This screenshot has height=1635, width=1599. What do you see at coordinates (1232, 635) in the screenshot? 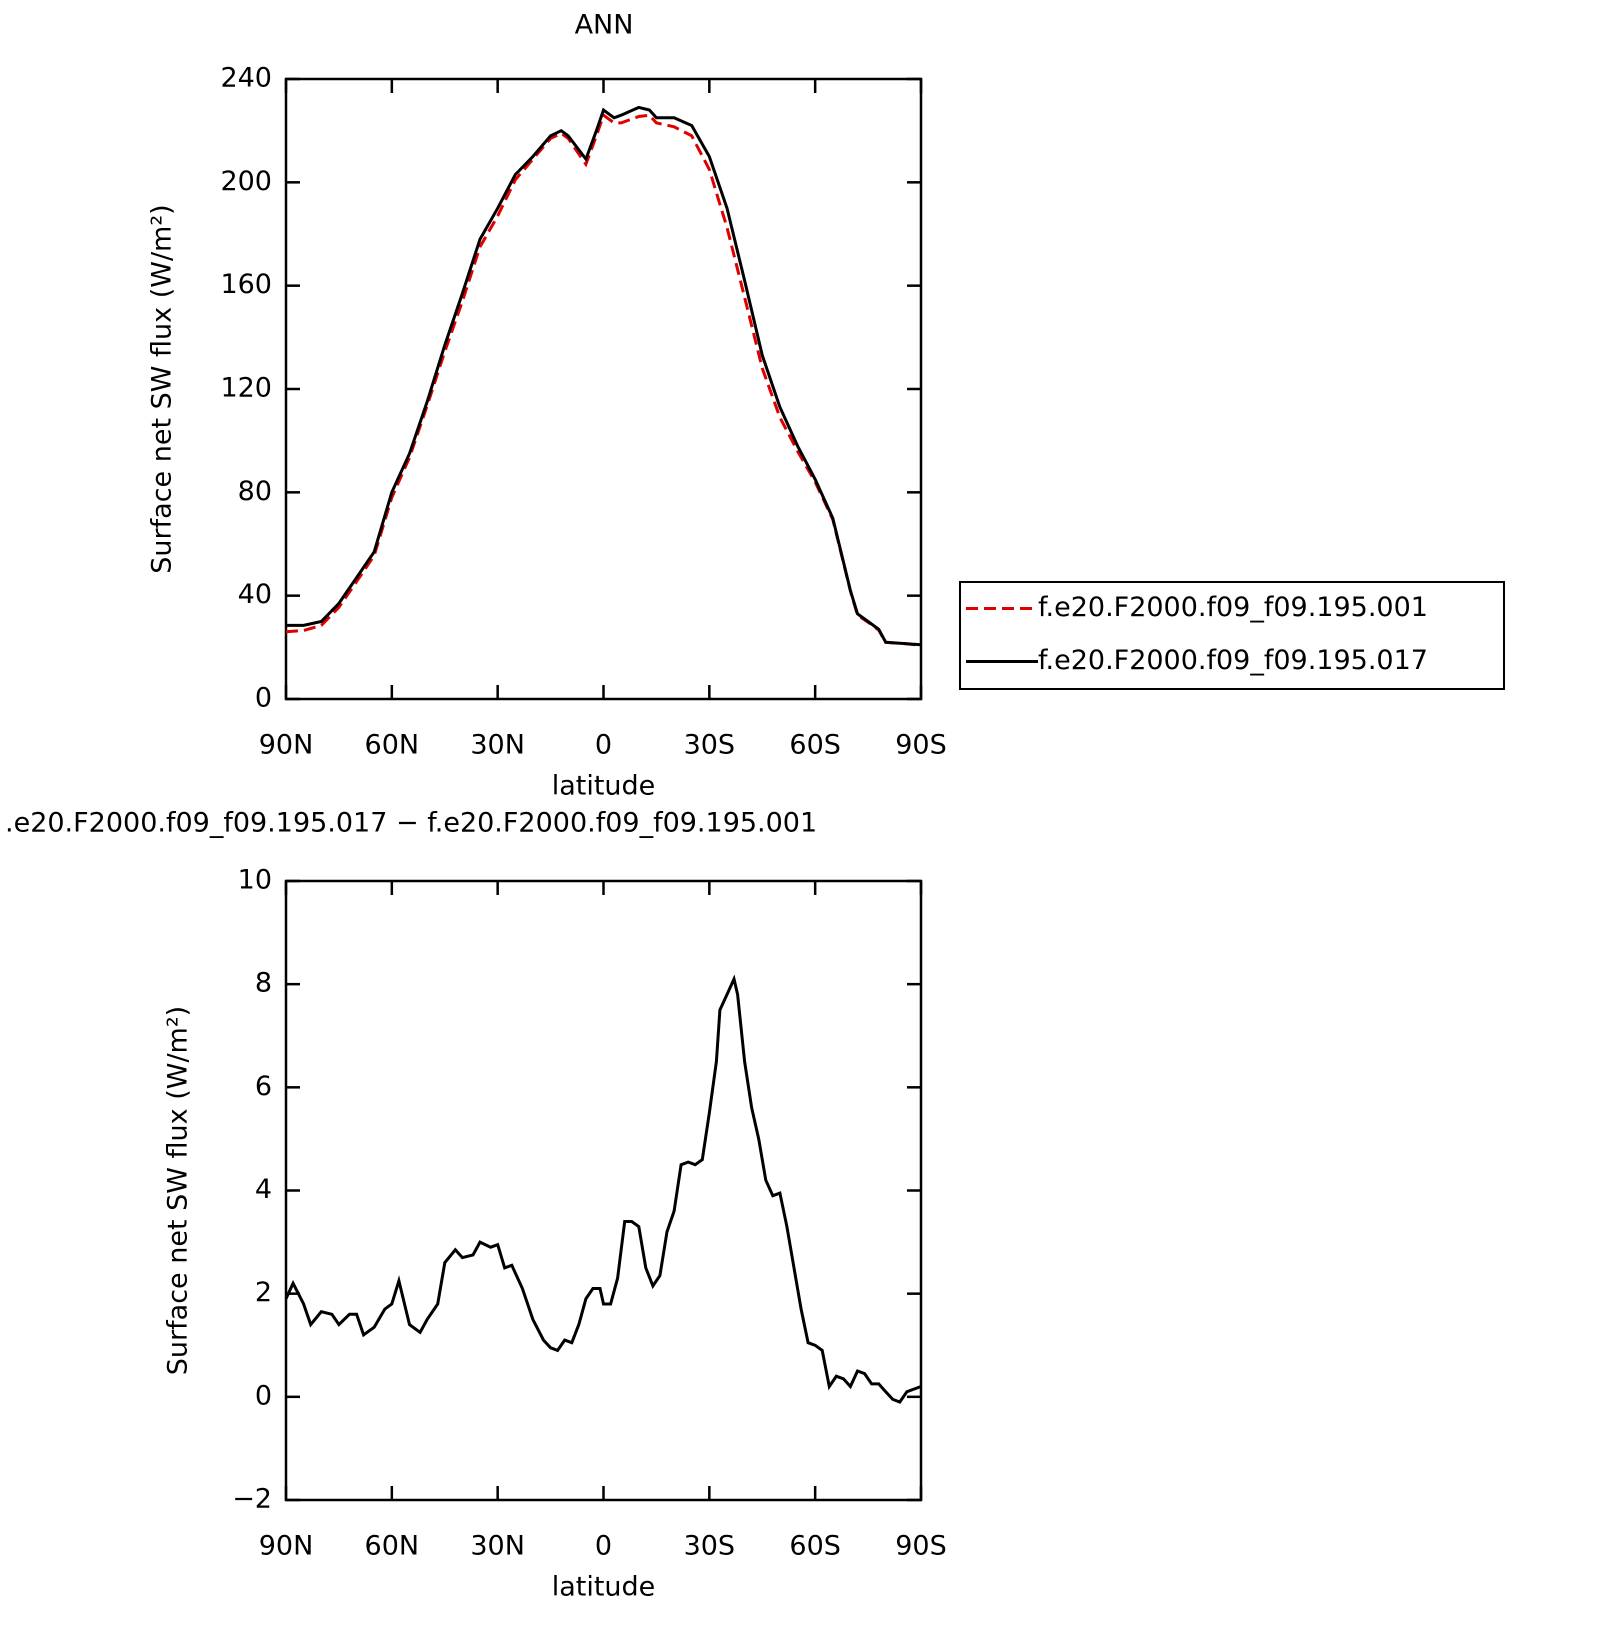
I see `legend-box` at bounding box center [1232, 635].